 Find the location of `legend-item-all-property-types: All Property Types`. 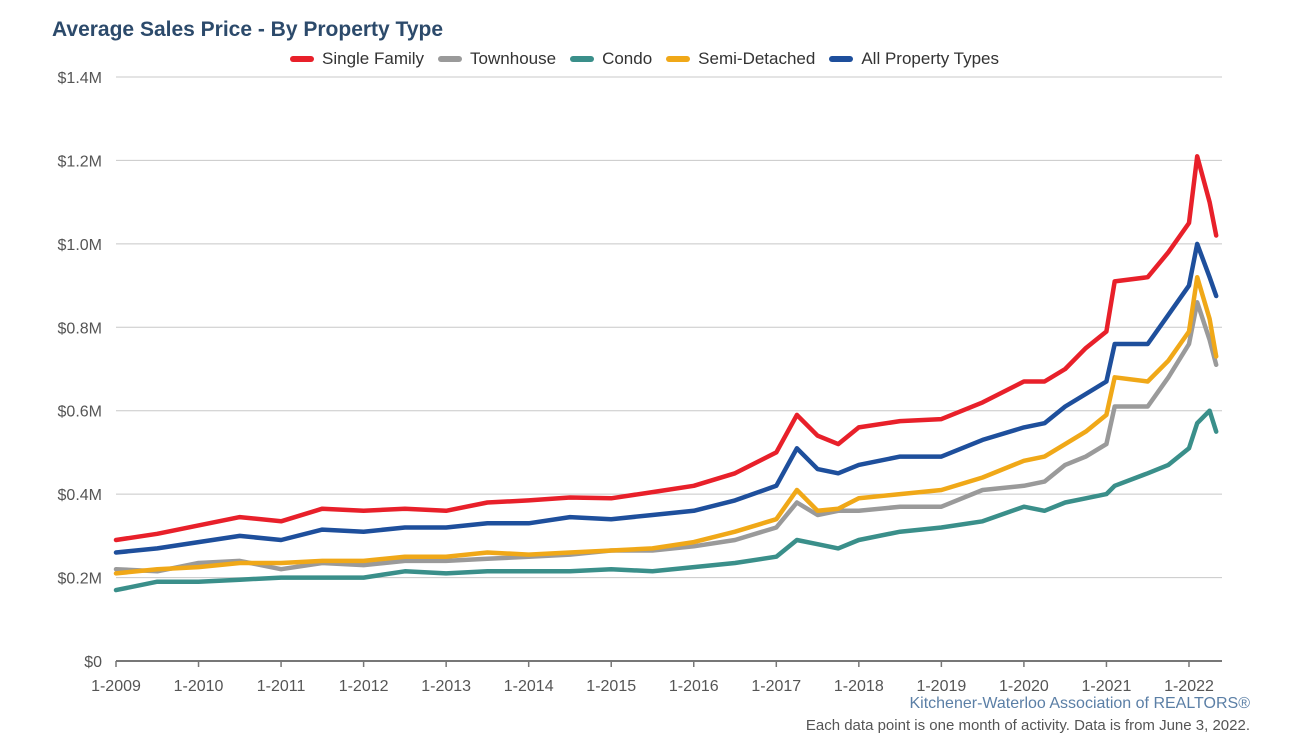

legend-item-all-property-types: All Property Types is located at coordinates (914, 59).